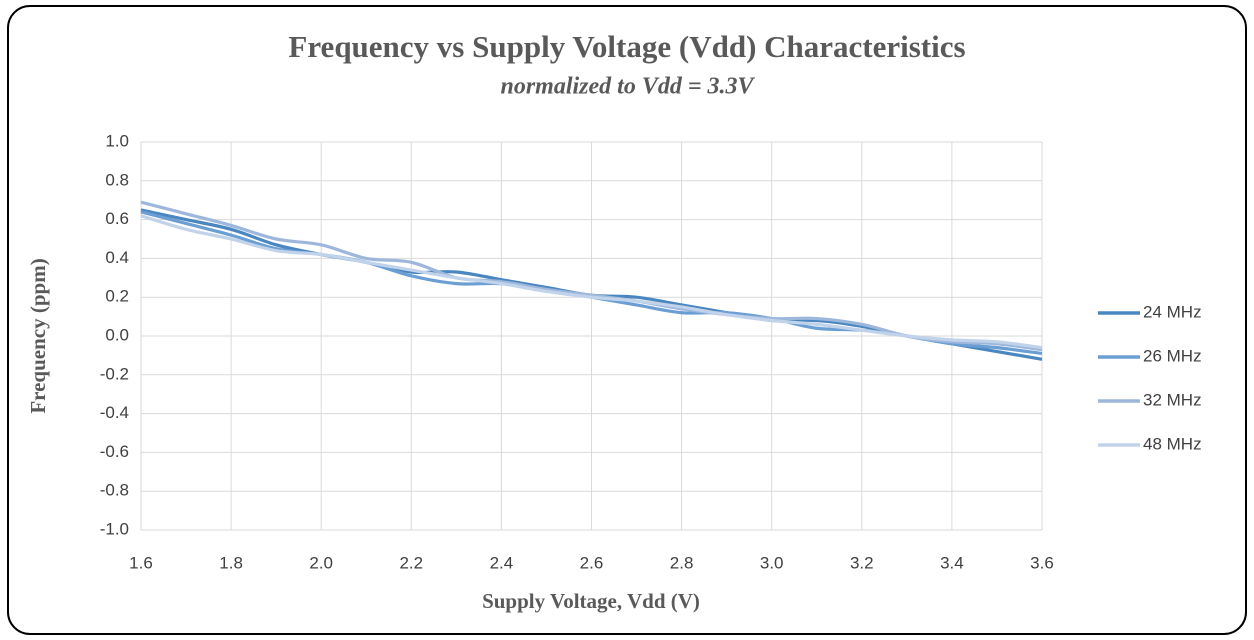 The height and width of the screenshot is (640, 1254). I want to click on legend-label: 26 MHz, so click(1172, 355).